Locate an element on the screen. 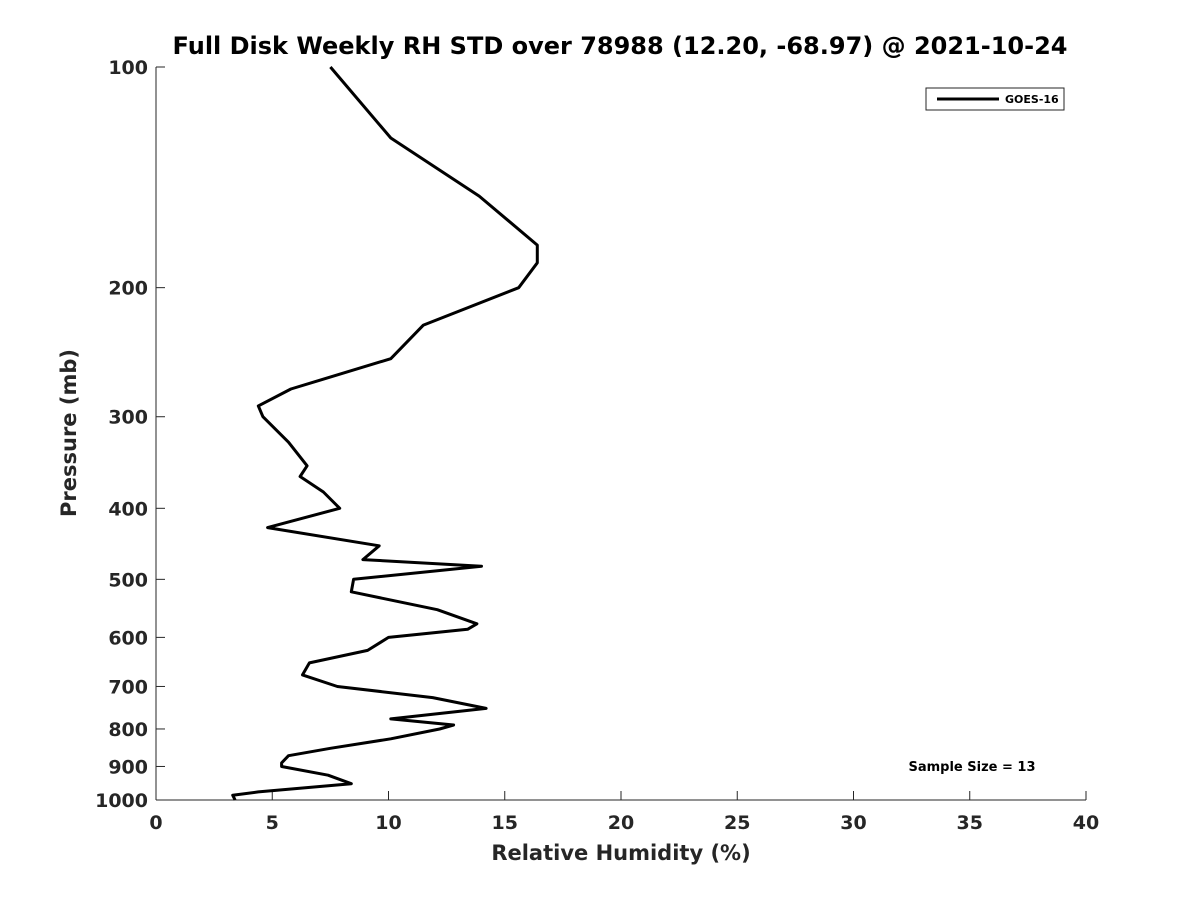 The image size is (1200, 900). x-tick-label: 10 is located at coordinates (388, 823).